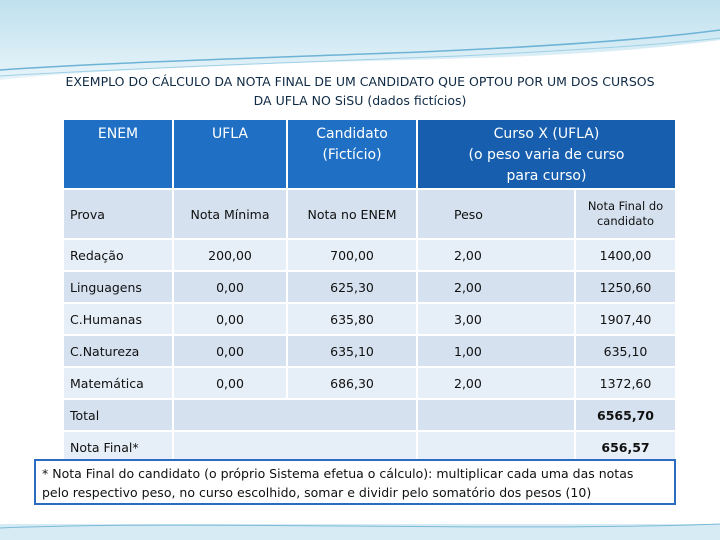 Image resolution: width=720 pixels, height=540 pixels. What do you see at coordinates (118, 351) in the screenshot?
I see `row-prova: C.Natureza` at bounding box center [118, 351].